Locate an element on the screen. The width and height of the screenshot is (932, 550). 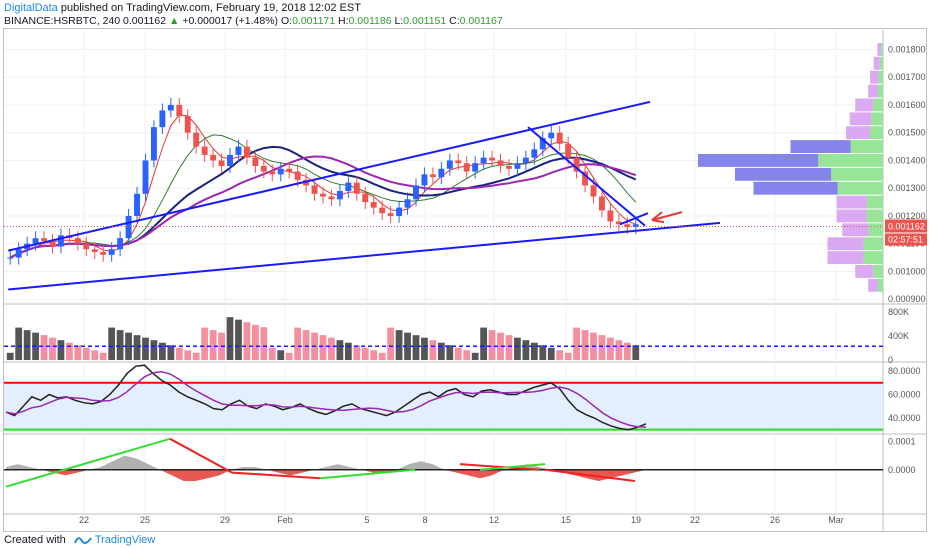
oscillator-tick-label: 0.0000 is located at coordinates (902, 470).